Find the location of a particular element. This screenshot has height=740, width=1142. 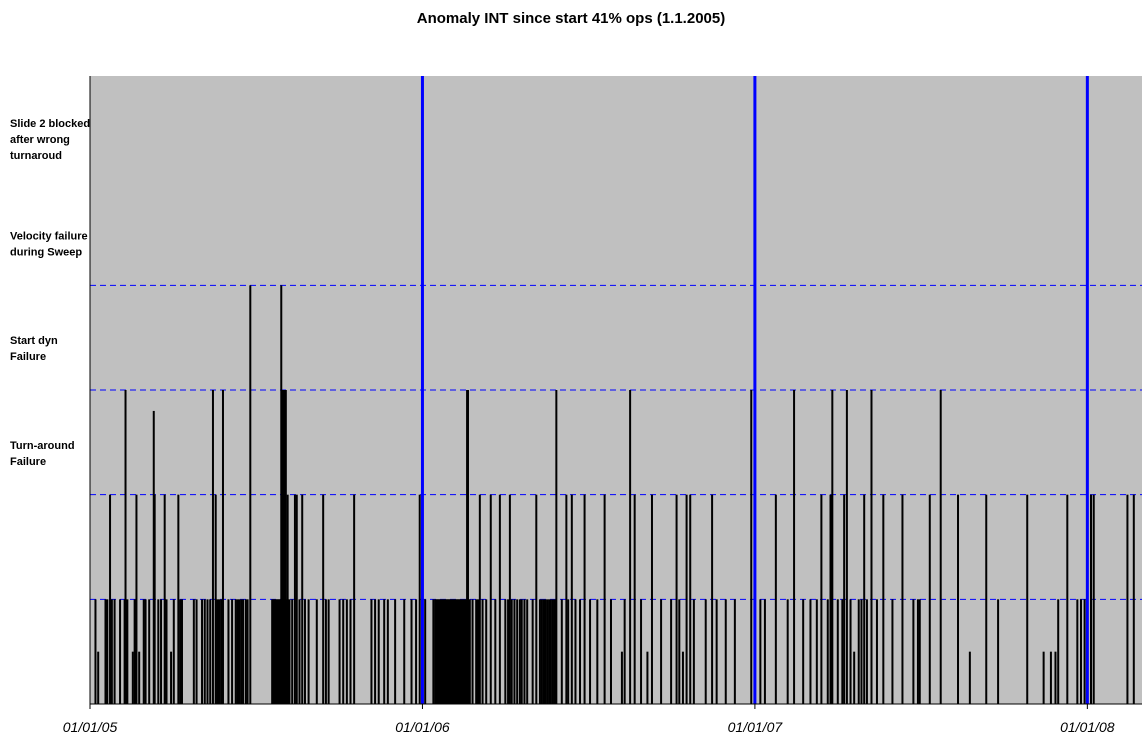

y-category-label-line: turnaroud is located at coordinates (36, 156).